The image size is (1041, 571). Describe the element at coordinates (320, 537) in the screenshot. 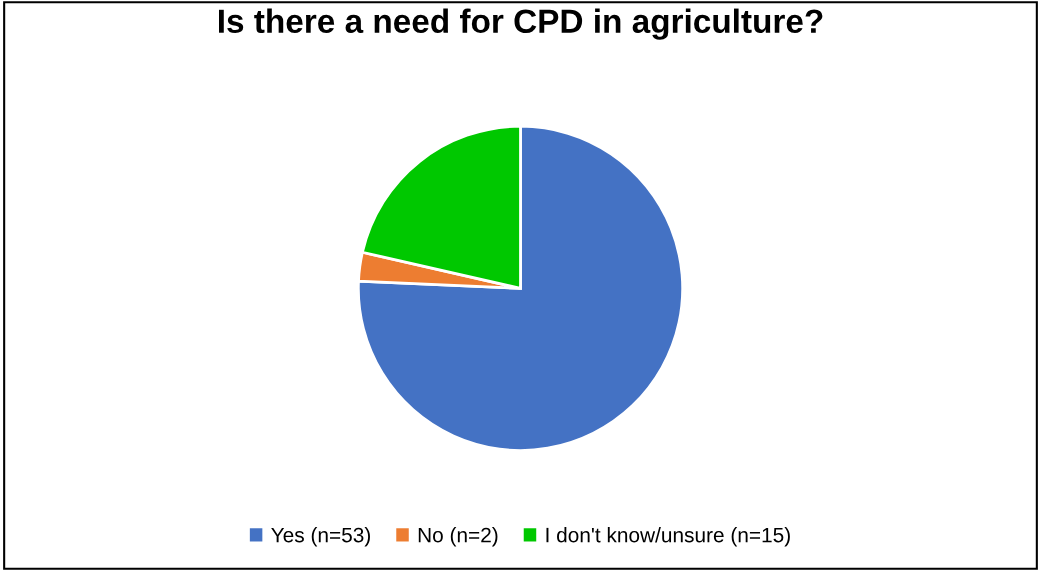

I see `legend-label: Yes (n=53)` at that location.